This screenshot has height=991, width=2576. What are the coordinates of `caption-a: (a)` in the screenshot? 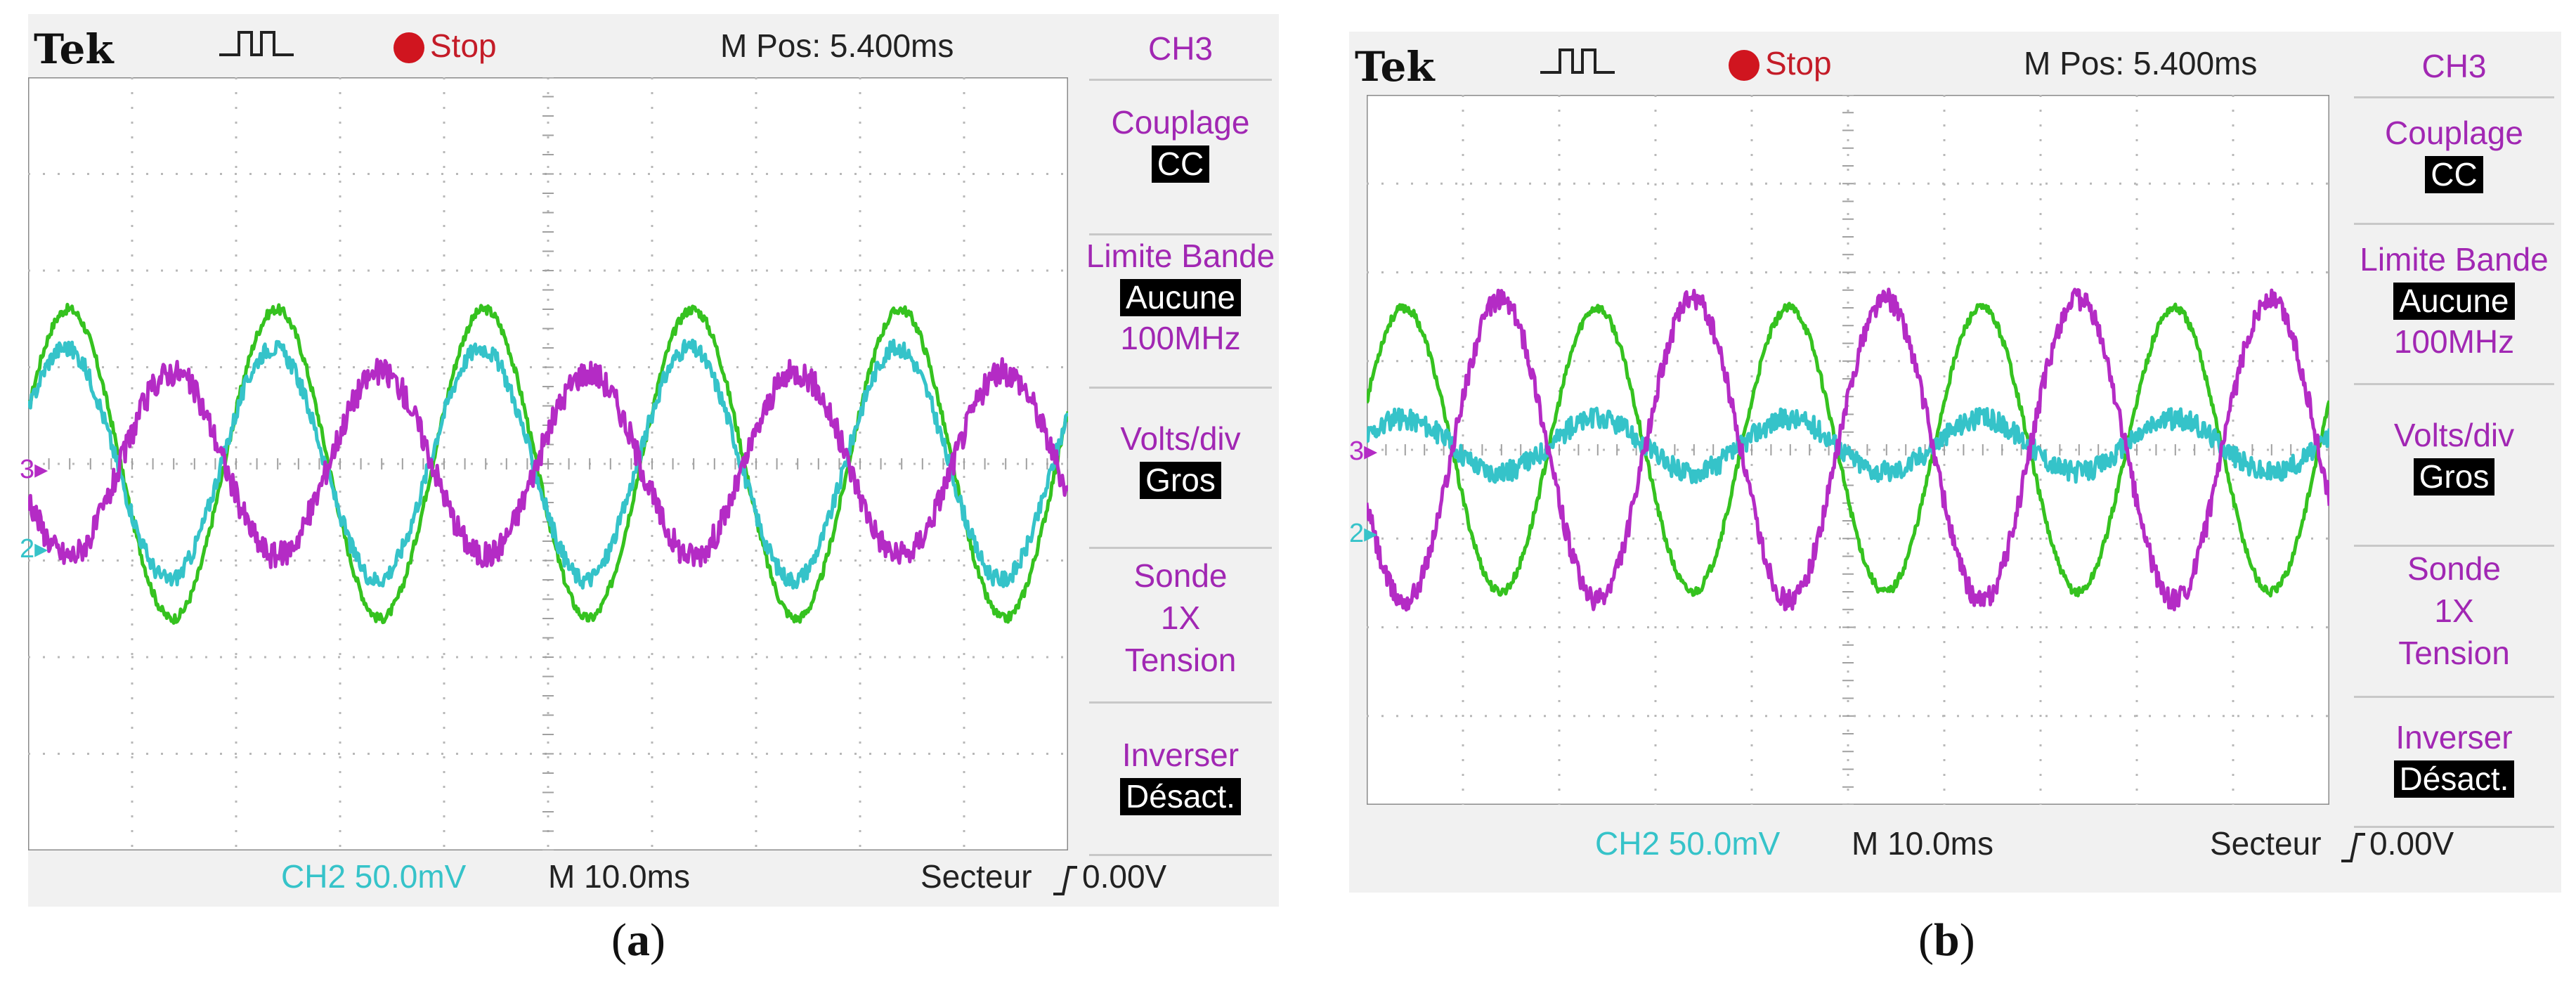 It's located at (638, 940).